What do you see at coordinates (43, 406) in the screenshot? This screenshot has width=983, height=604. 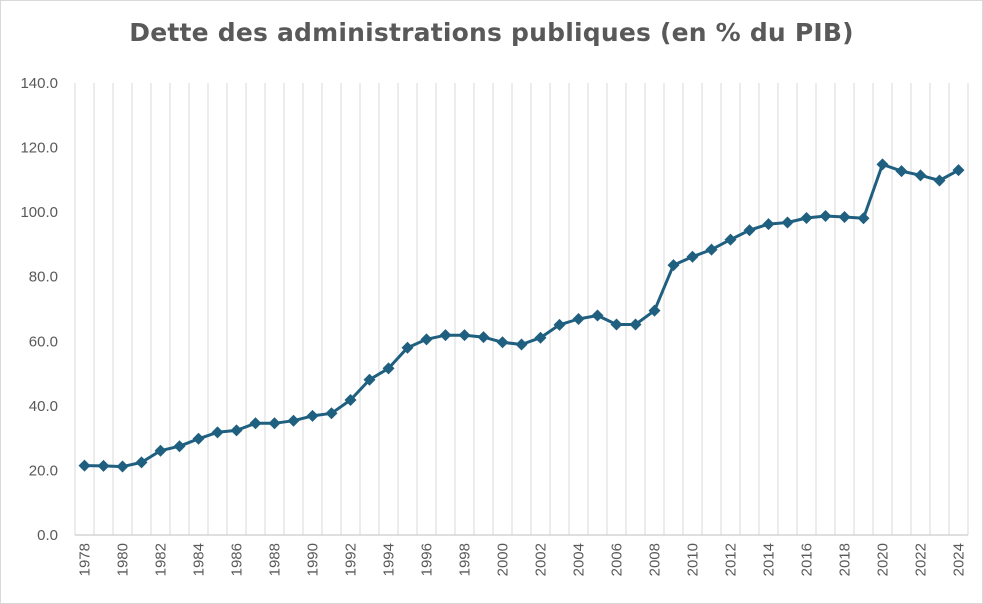 I see `y-tick-label: 40.0` at bounding box center [43, 406].